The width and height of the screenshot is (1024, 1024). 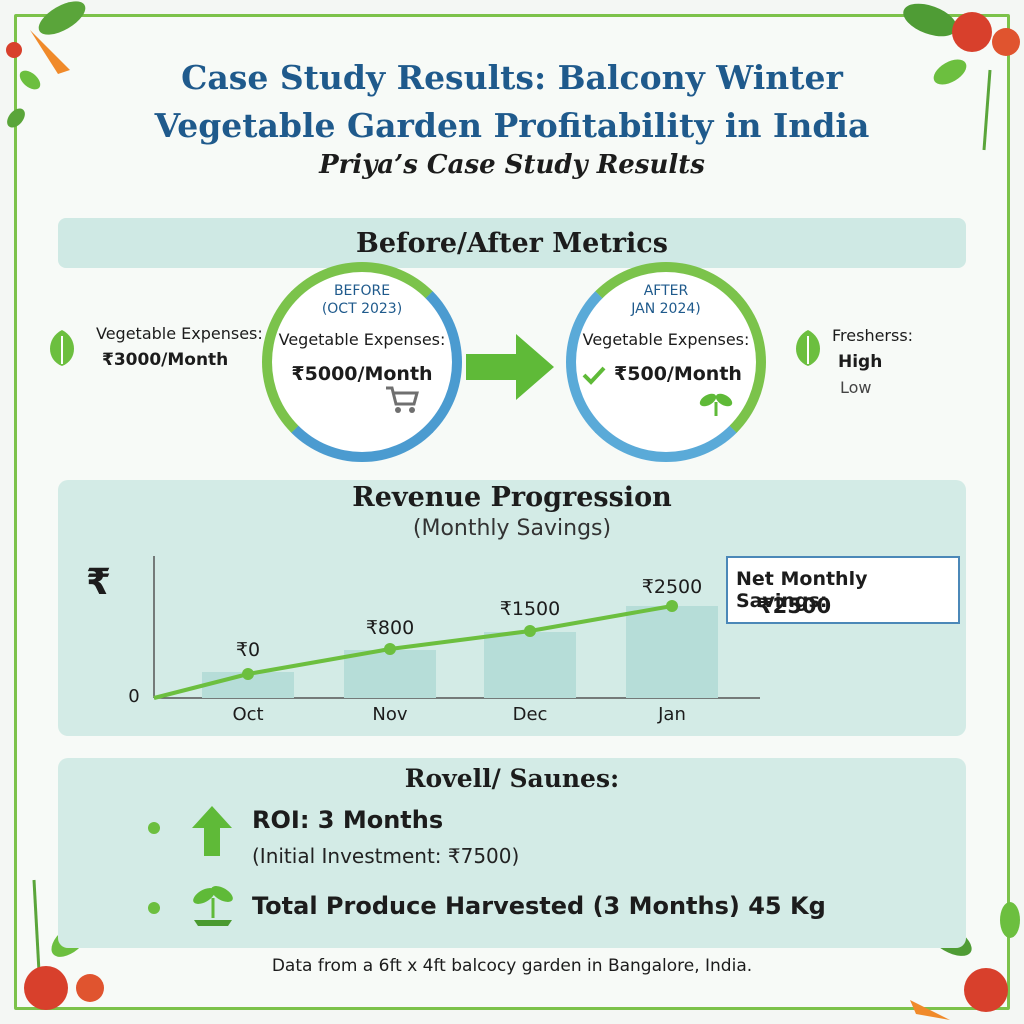 What do you see at coordinates (362, 309) in the screenshot?
I see `before-period: (OCT 2023)` at bounding box center [362, 309].